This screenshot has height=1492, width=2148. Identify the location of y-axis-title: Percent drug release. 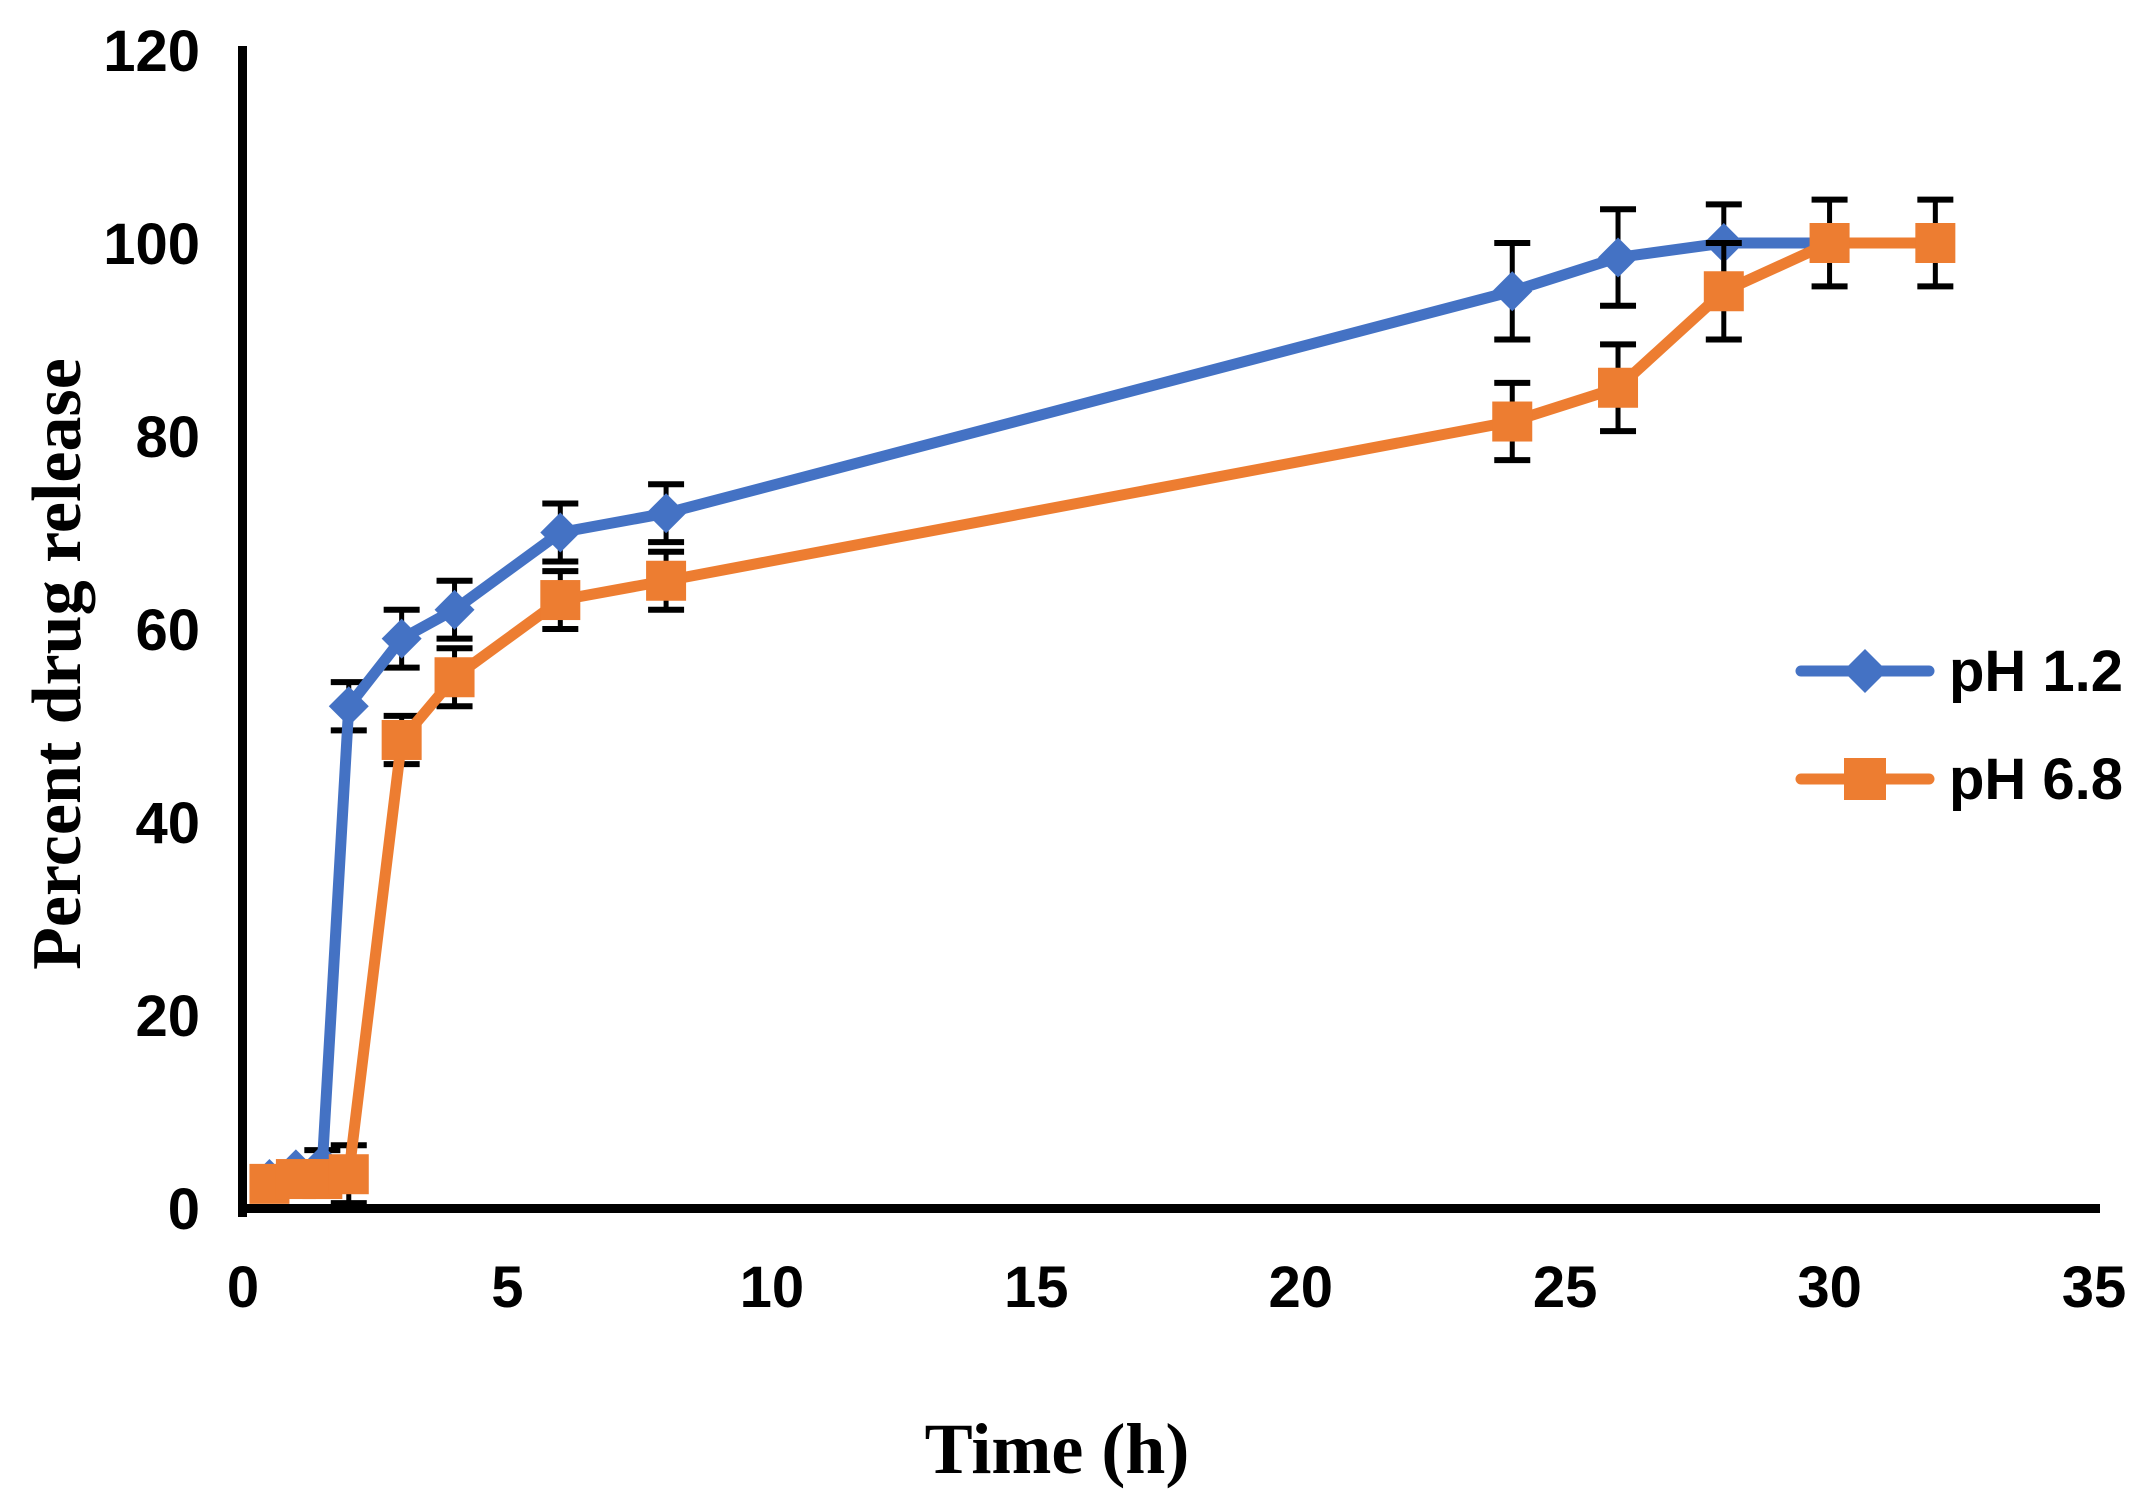
(57, 664).